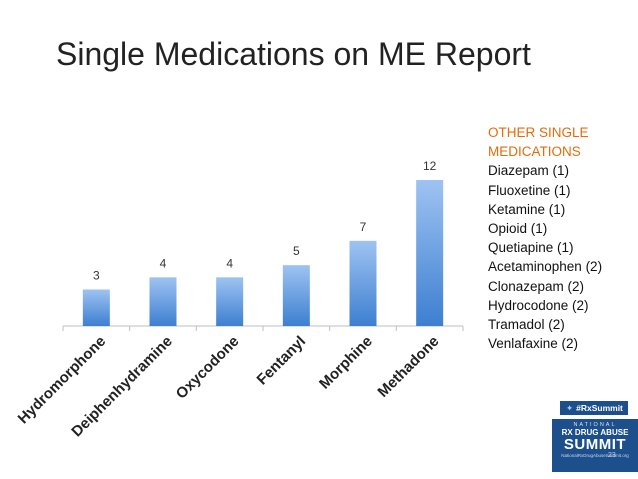 Image resolution: width=638 pixels, height=479 pixels. I want to click on logo-line-summit: SUMMIT, so click(595, 444).